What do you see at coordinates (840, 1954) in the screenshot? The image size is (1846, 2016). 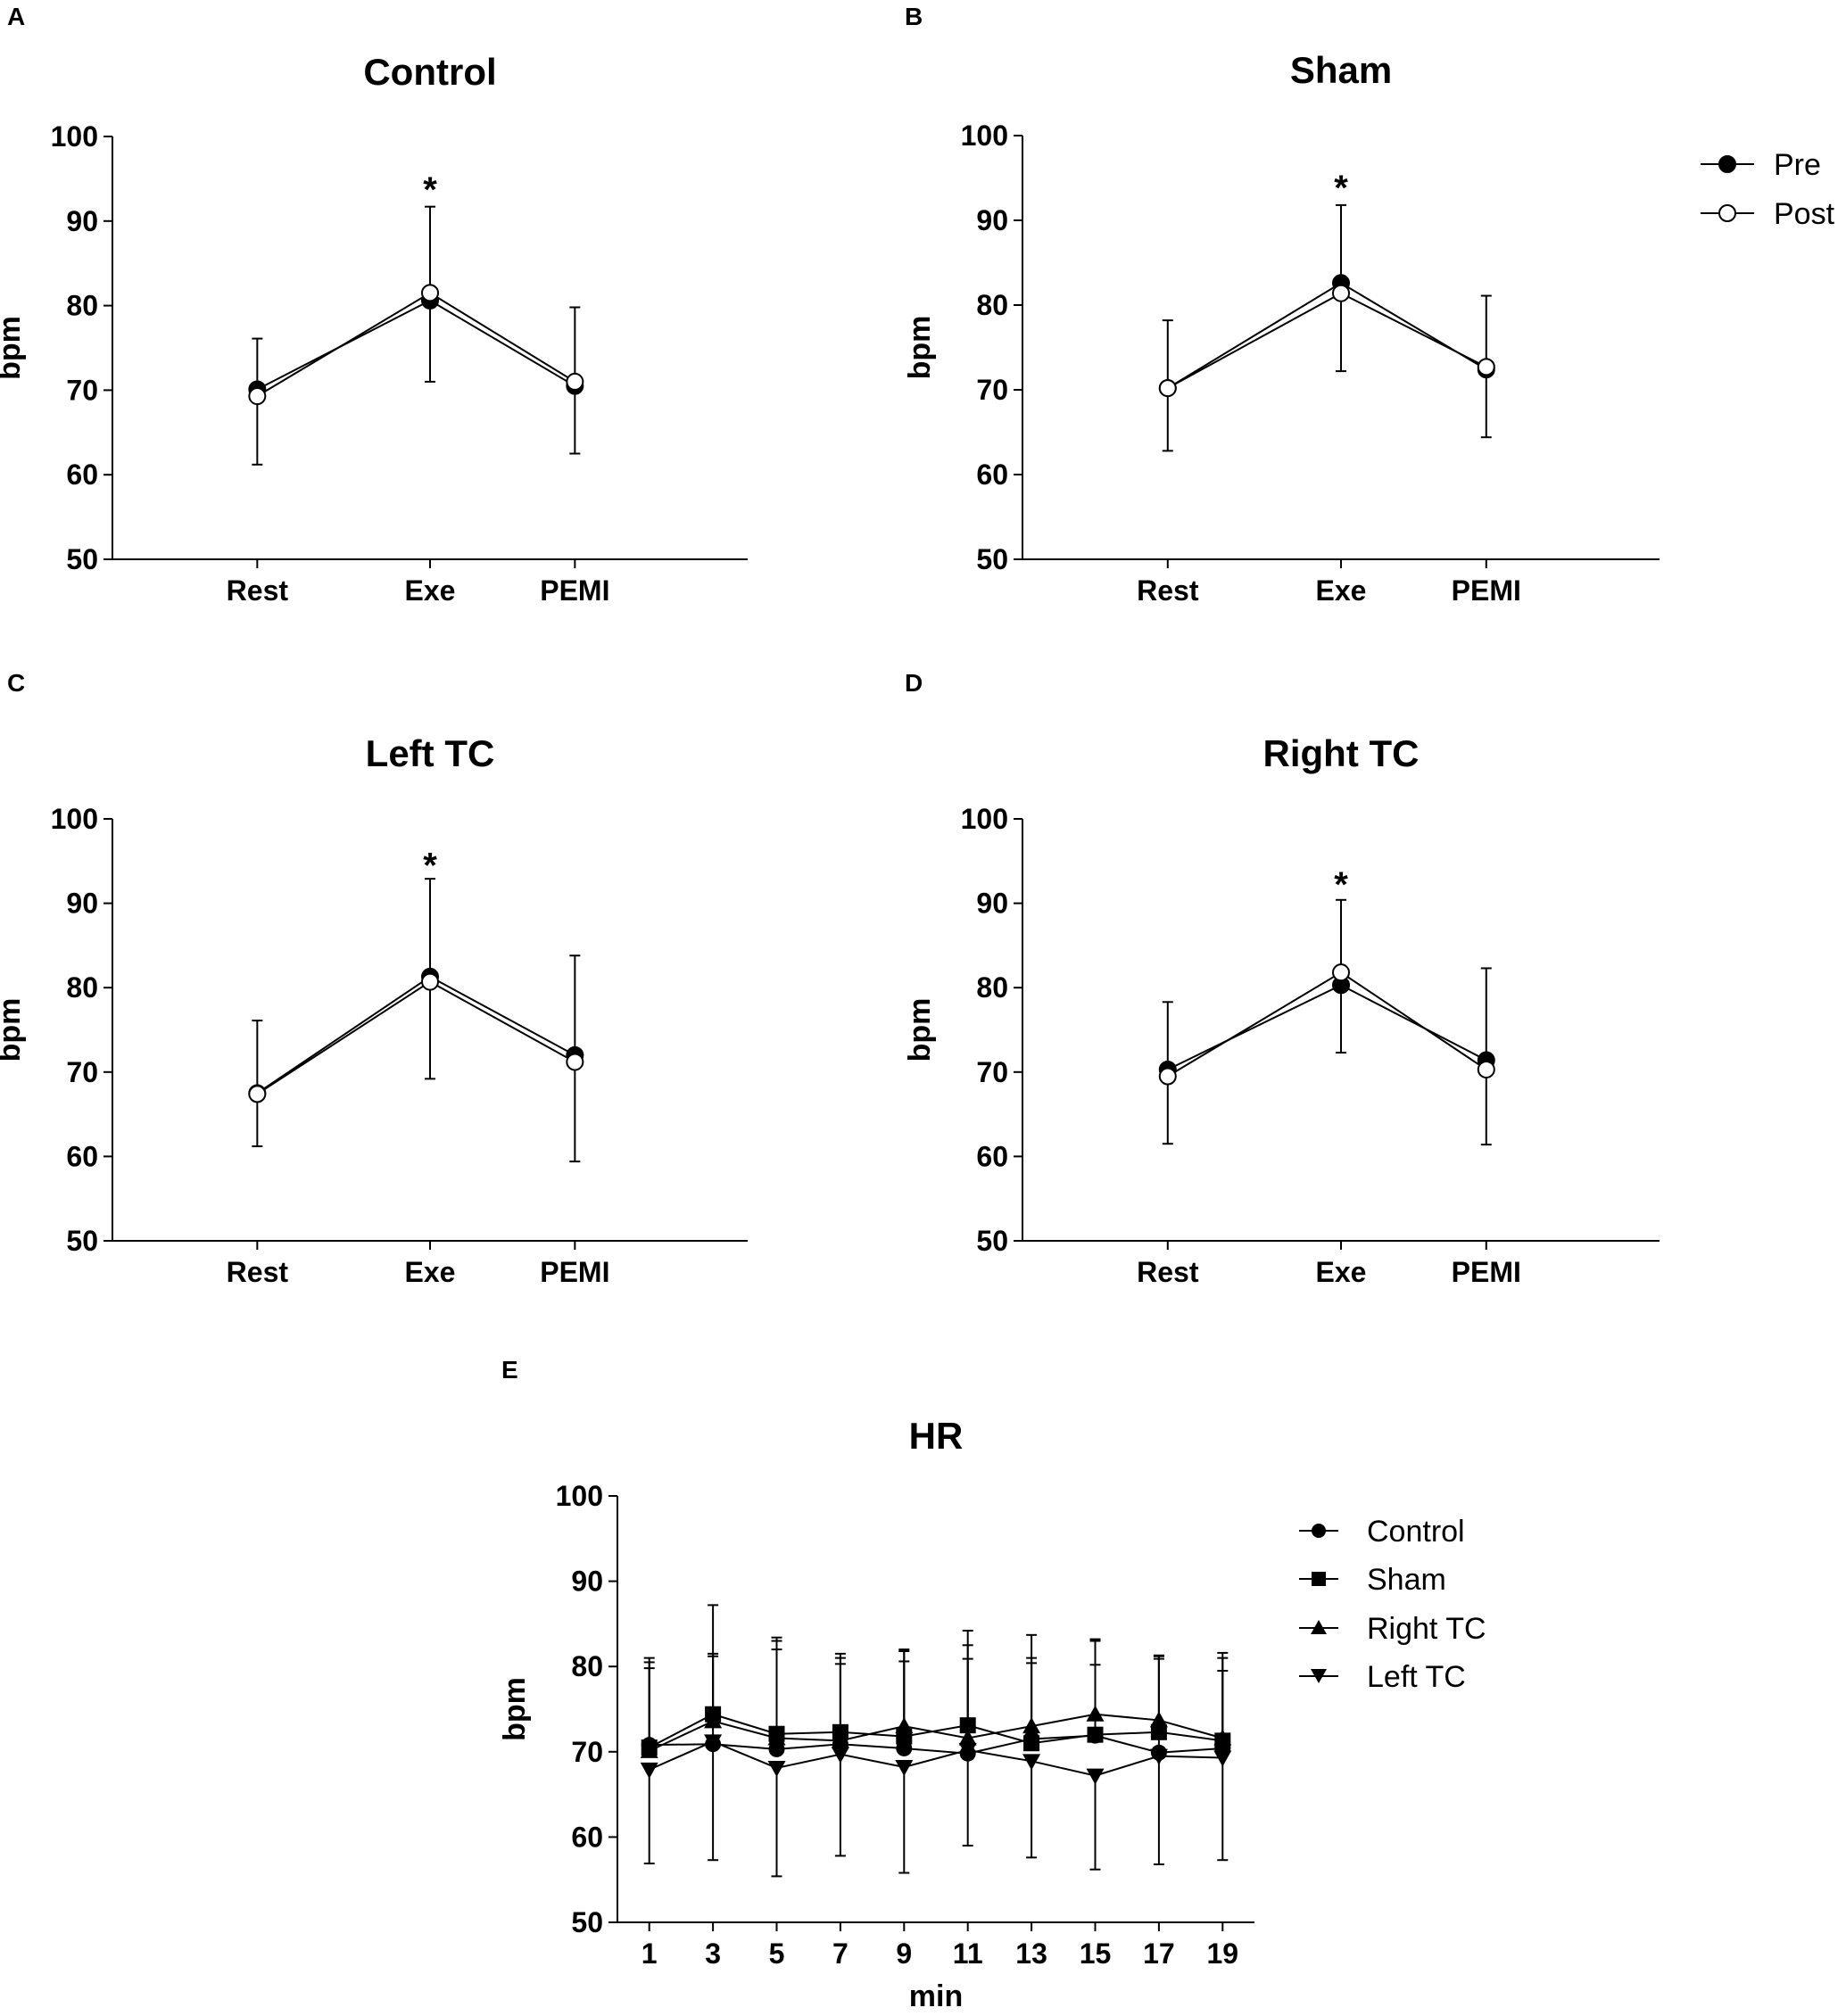 I see `x-tick-label: 7` at bounding box center [840, 1954].